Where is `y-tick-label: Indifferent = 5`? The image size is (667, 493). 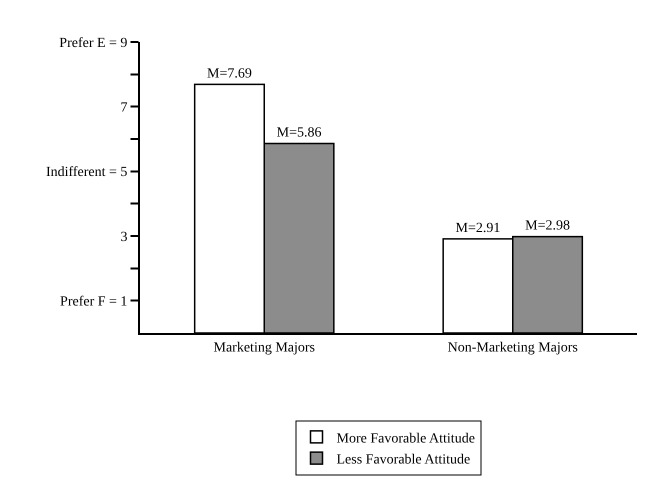 y-tick-label: Indifferent = 5 is located at coordinates (87, 172).